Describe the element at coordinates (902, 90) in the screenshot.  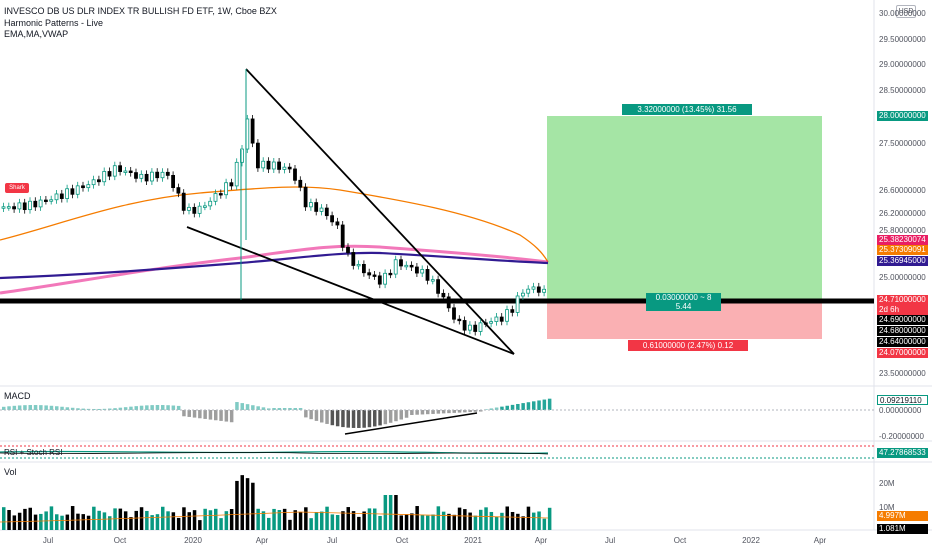
I see `price-axis-label: 28.50000000` at that location.